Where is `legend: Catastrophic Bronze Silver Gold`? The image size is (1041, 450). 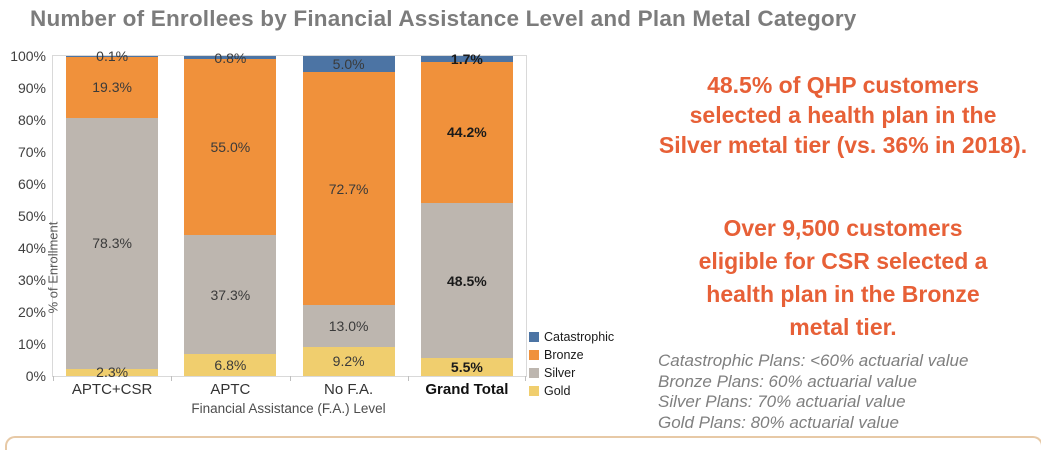 legend: Catastrophic Bronze Silver Gold is located at coordinates (571, 366).